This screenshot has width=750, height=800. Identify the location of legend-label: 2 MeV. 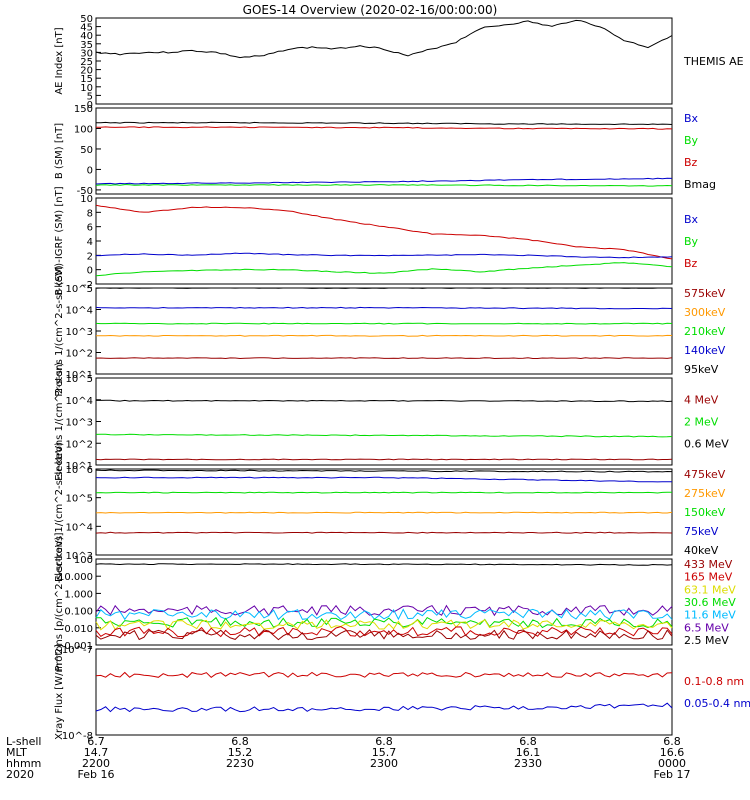
(701, 422).